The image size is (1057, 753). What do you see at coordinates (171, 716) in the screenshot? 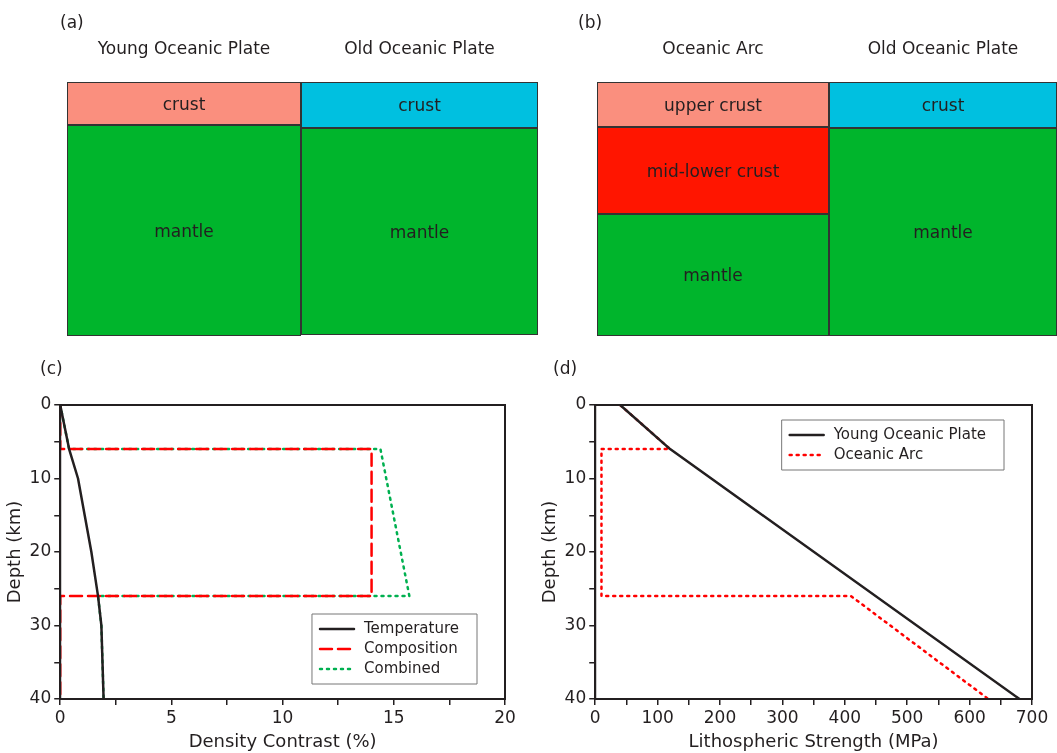
I see `x-tick-label: 5` at bounding box center [171, 716].